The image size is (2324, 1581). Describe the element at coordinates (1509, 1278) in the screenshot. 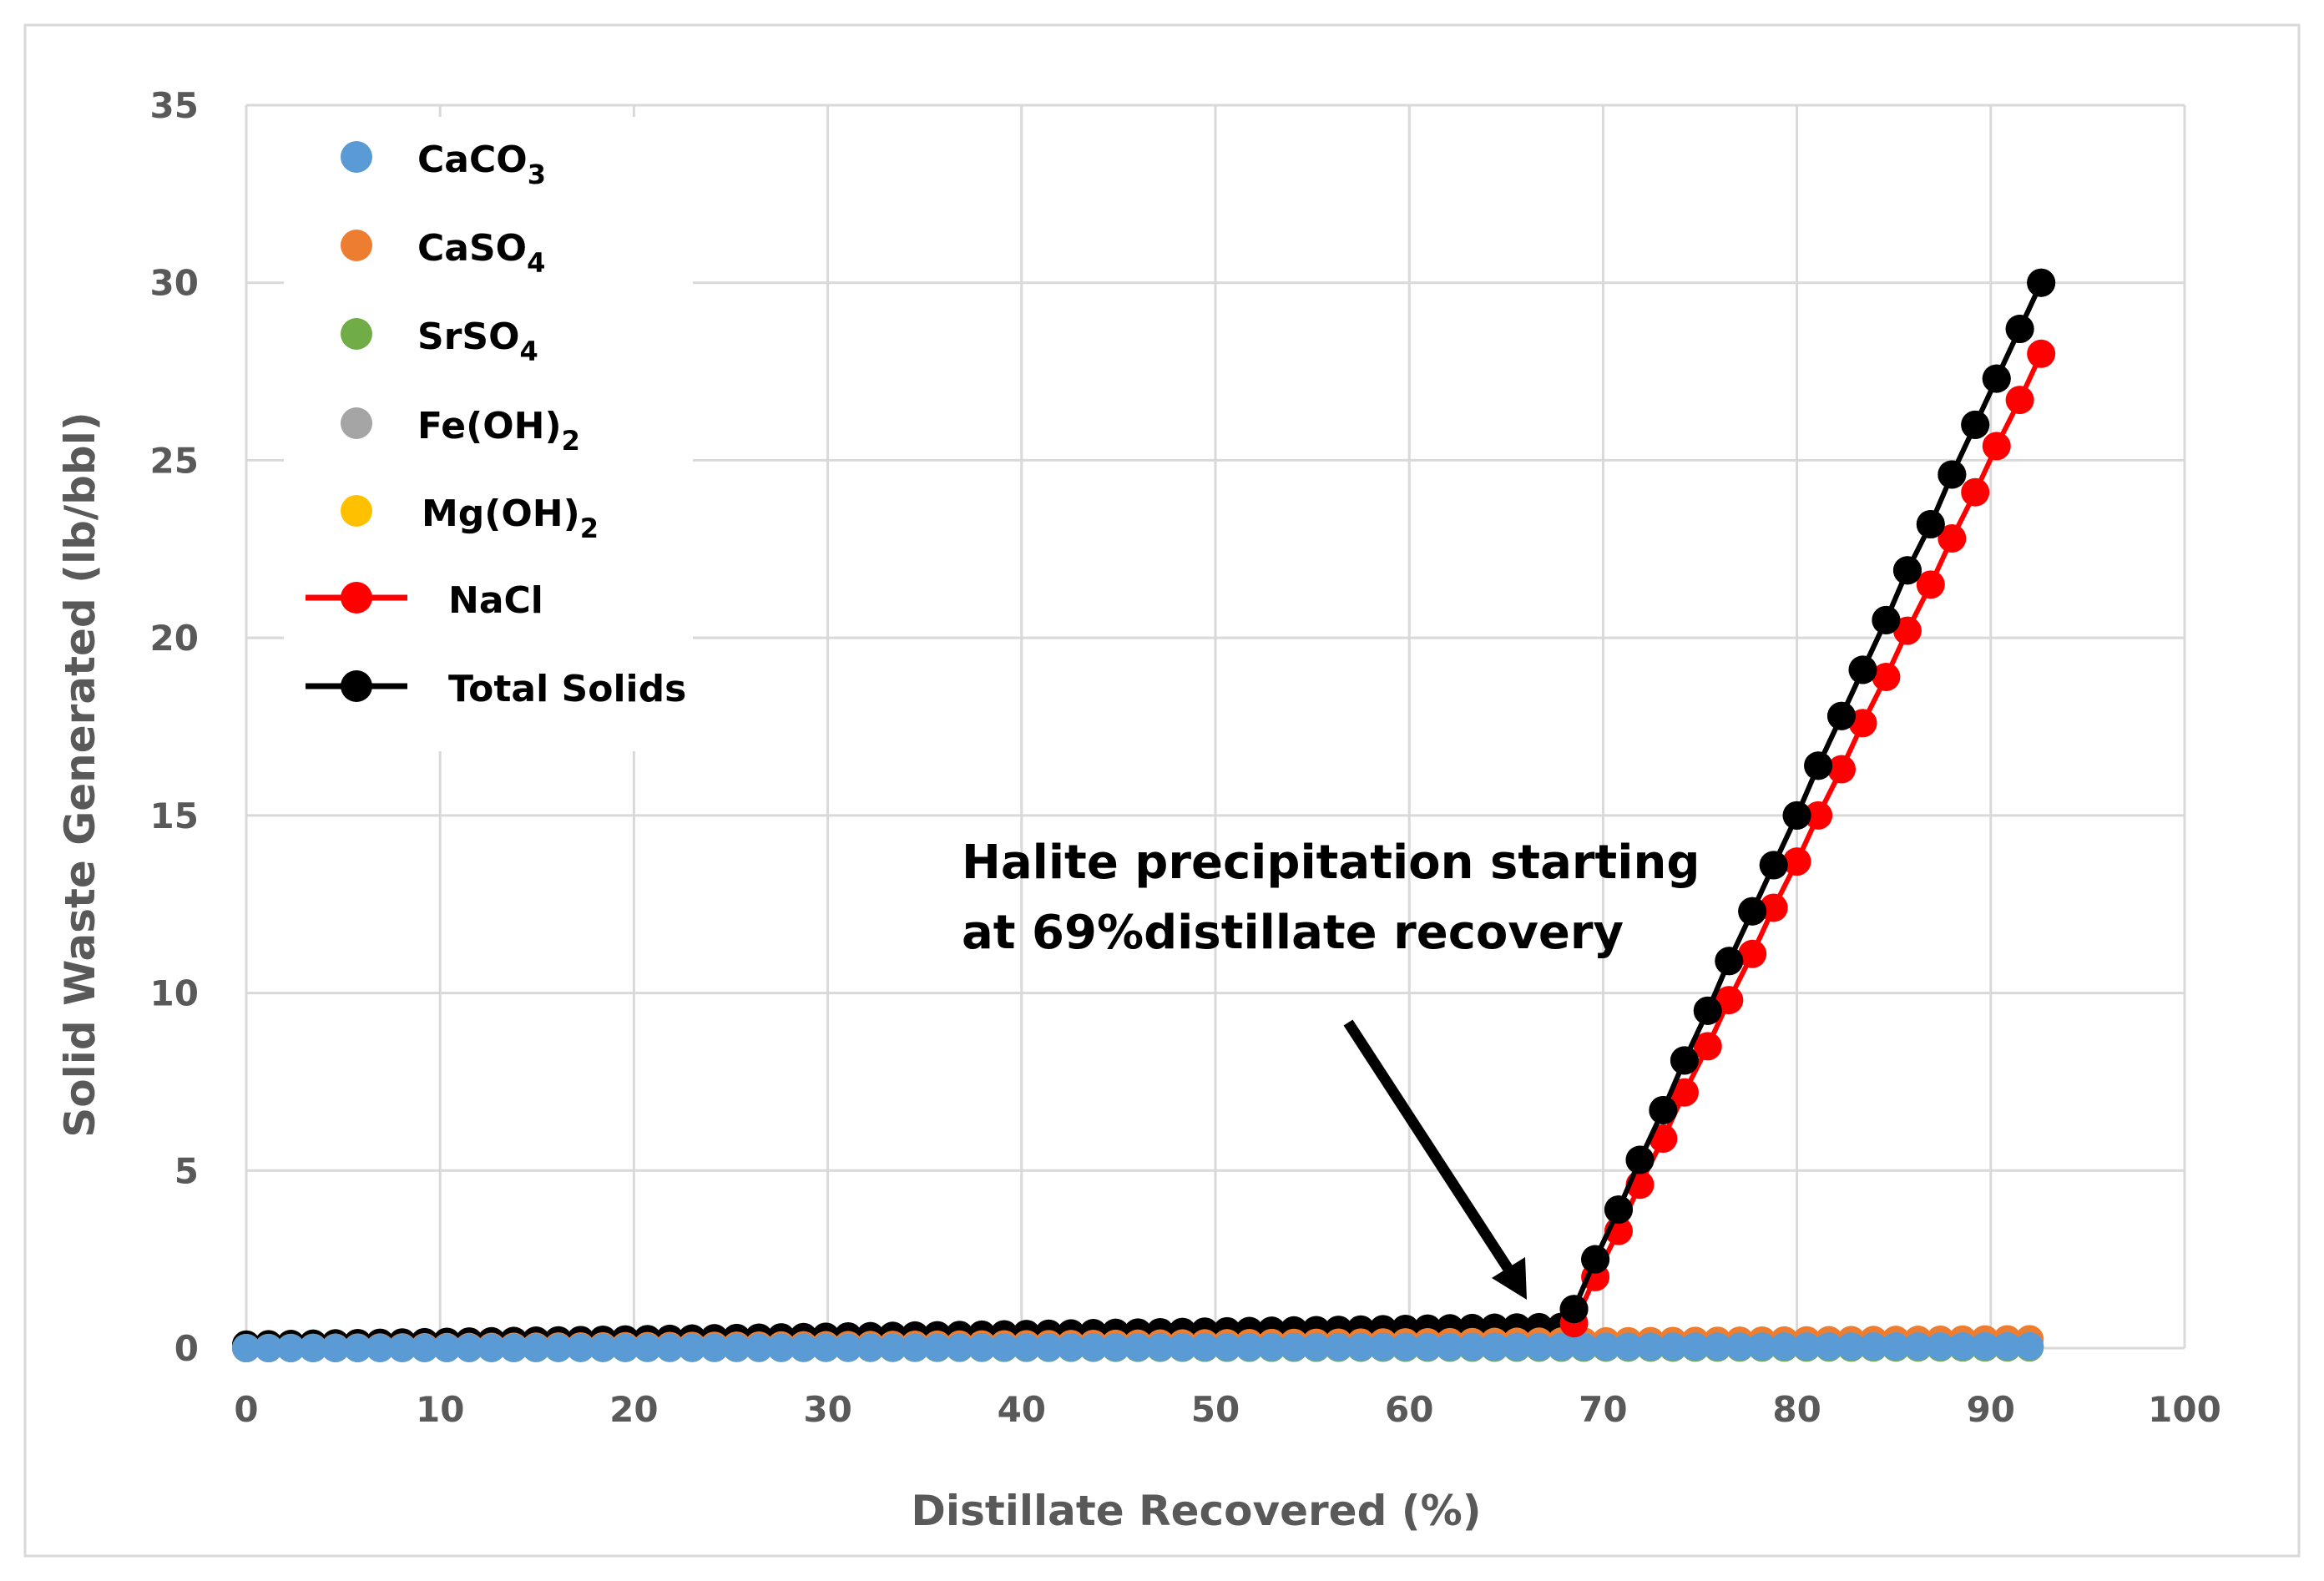

I see `annotation-arrow-head` at that location.